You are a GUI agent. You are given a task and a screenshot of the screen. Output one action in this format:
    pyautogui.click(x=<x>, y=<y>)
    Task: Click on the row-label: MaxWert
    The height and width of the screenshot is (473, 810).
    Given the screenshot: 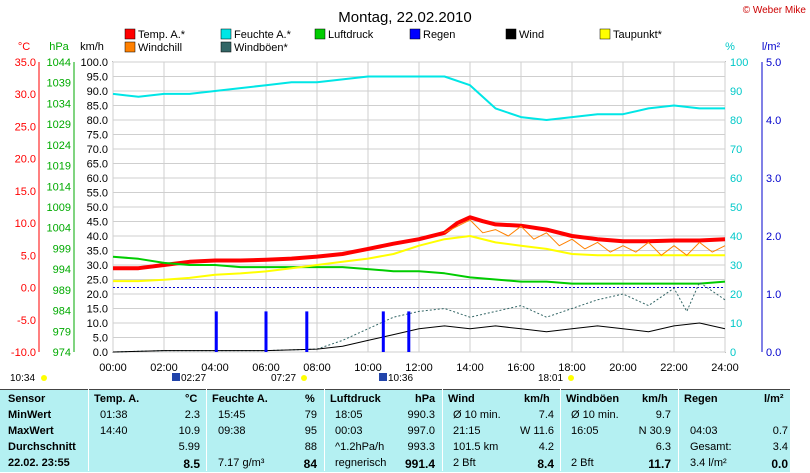 What is the action you would take?
    pyautogui.click(x=31, y=431)
    